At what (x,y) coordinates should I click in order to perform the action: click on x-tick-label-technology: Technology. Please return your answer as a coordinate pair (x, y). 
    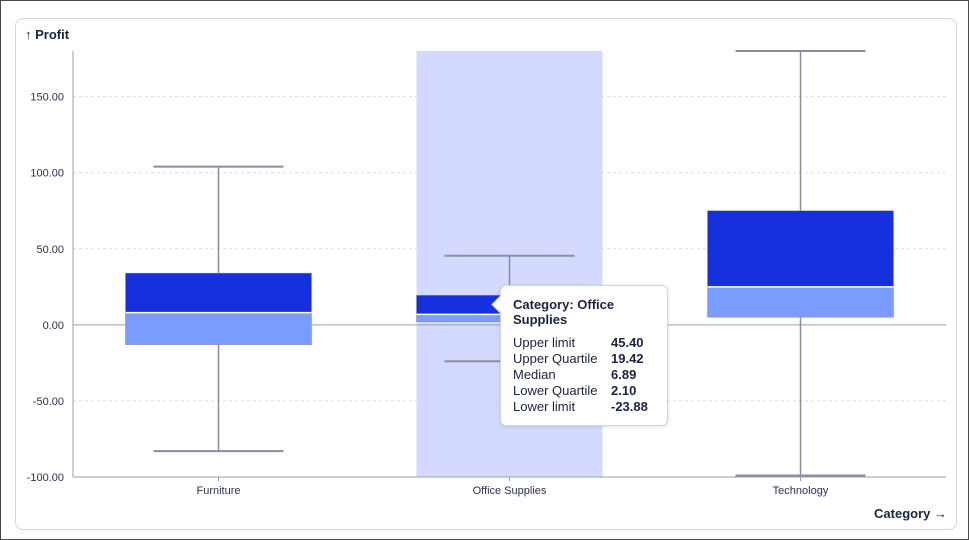
    Looking at the image, I should click on (801, 491).